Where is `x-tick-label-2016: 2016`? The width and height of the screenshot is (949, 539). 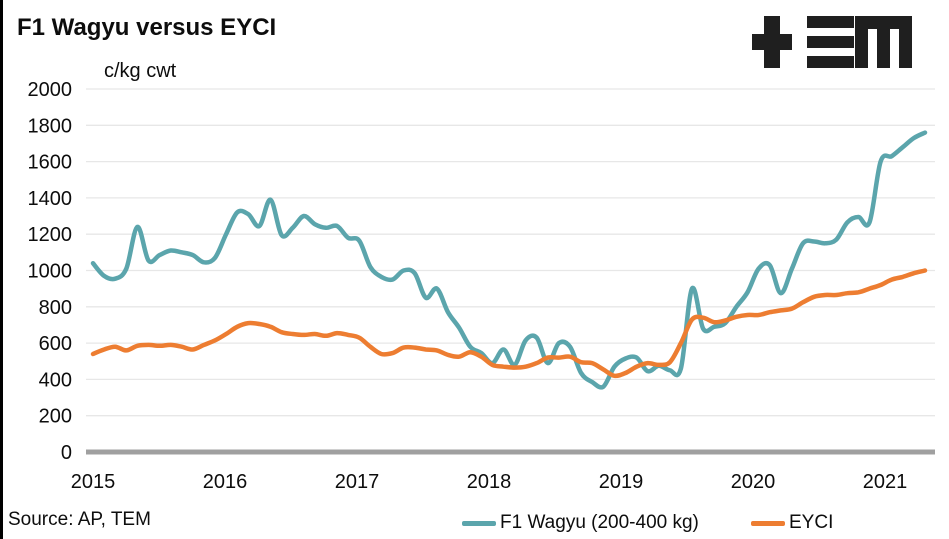 x-tick-label-2016: 2016 is located at coordinates (225, 482).